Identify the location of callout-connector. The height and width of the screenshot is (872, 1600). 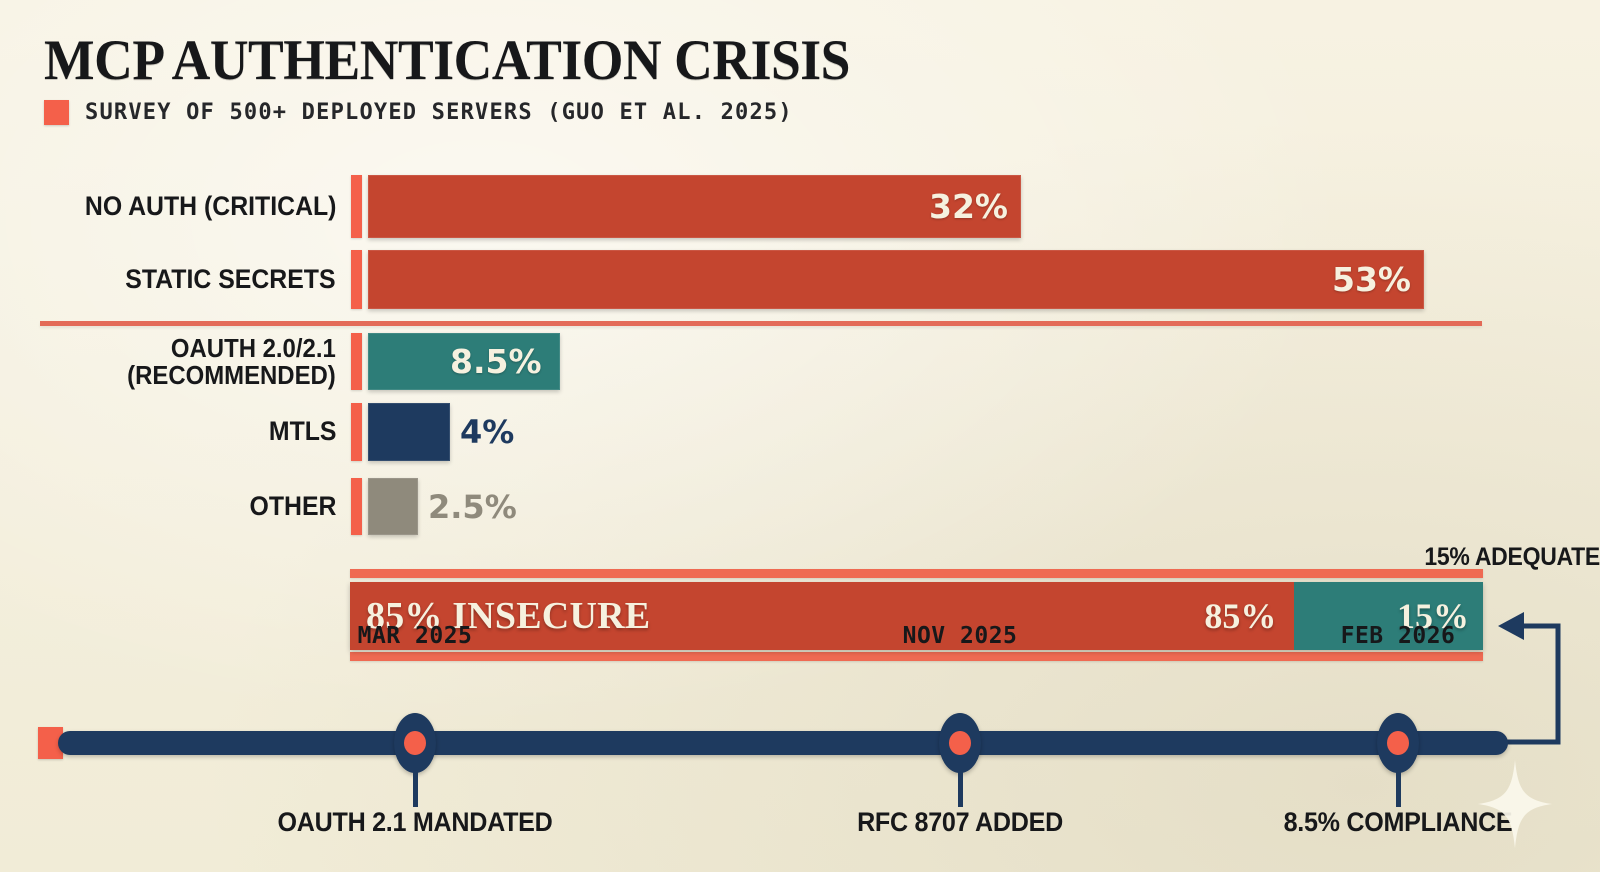
(1529, 678).